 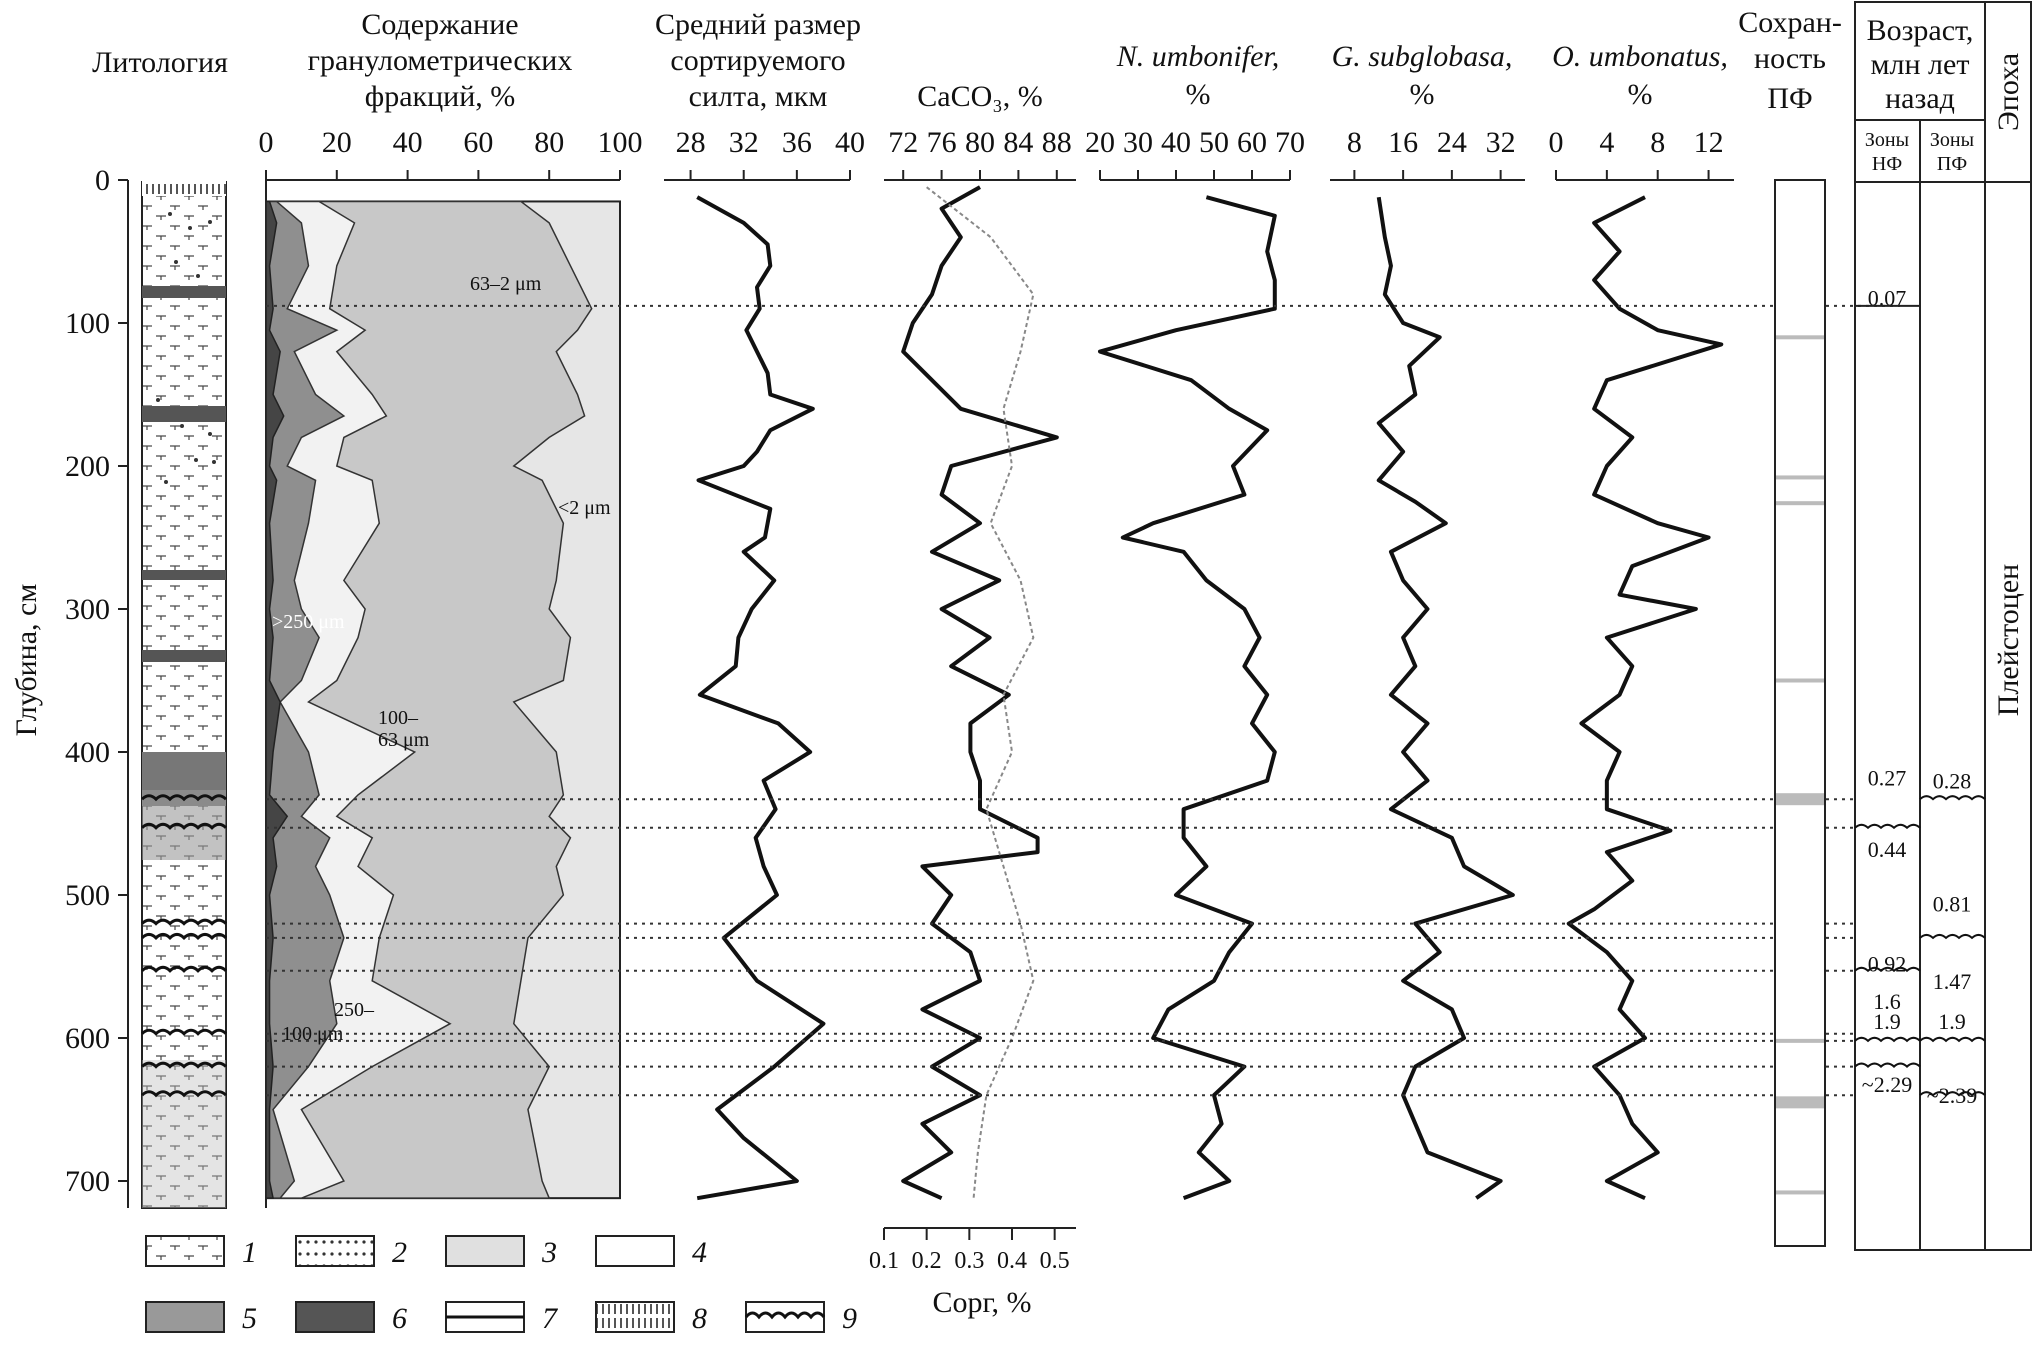 I want to click on depth-tick-label: 100, so click(x=87, y=323).